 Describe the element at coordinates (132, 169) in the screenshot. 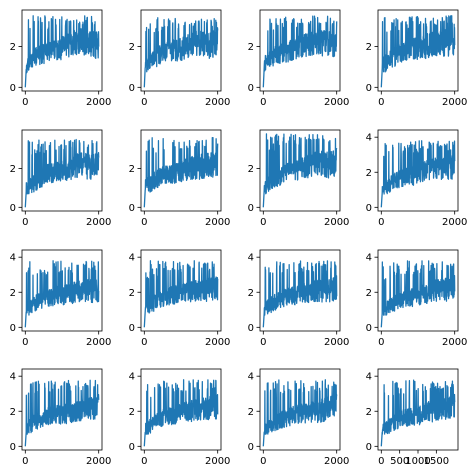

I see `y-tick-label-r2c2-1: 2` at that location.